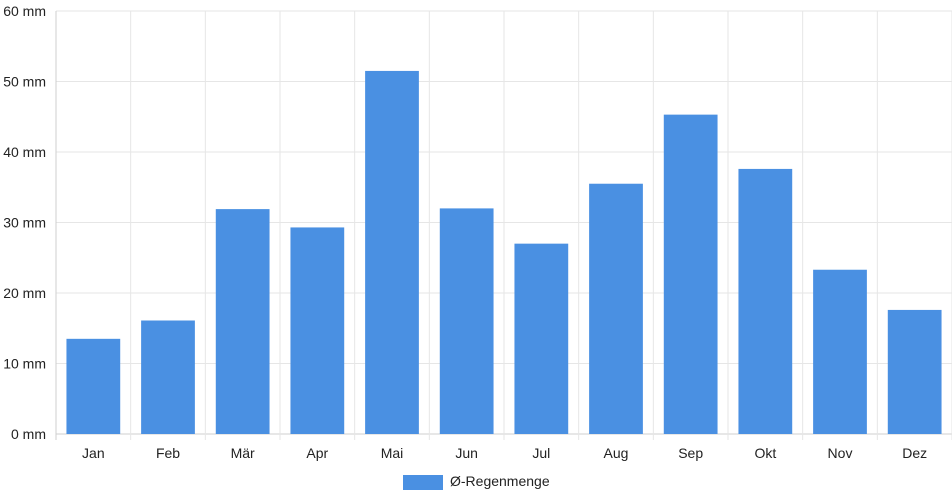 This screenshot has height=500, width=952. Describe the element at coordinates (616, 308) in the screenshot. I see `bar-aug` at that location.